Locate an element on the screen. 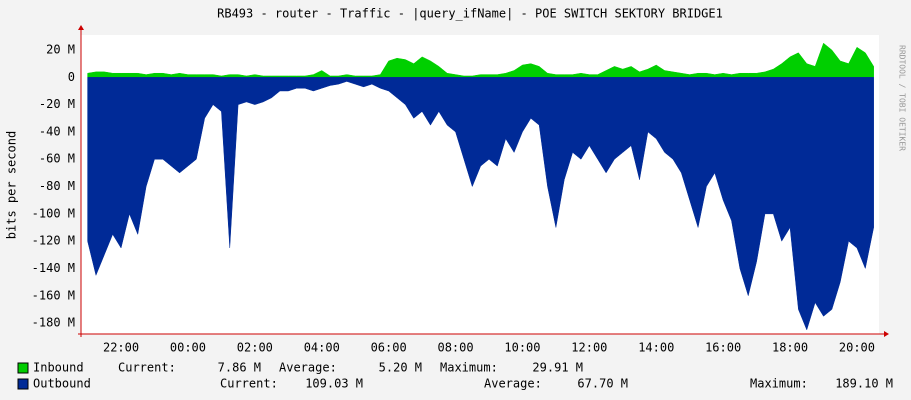 The width and height of the screenshot is (911, 400). x-tick-label: 00:00 is located at coordinates (188, 348).